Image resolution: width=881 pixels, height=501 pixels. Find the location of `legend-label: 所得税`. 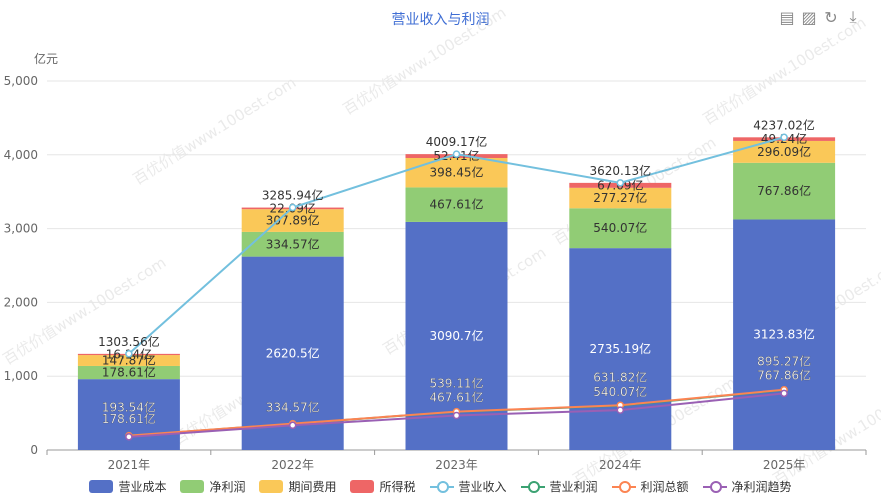

legend-label: 所得税 is located at coordinates (397, 487).